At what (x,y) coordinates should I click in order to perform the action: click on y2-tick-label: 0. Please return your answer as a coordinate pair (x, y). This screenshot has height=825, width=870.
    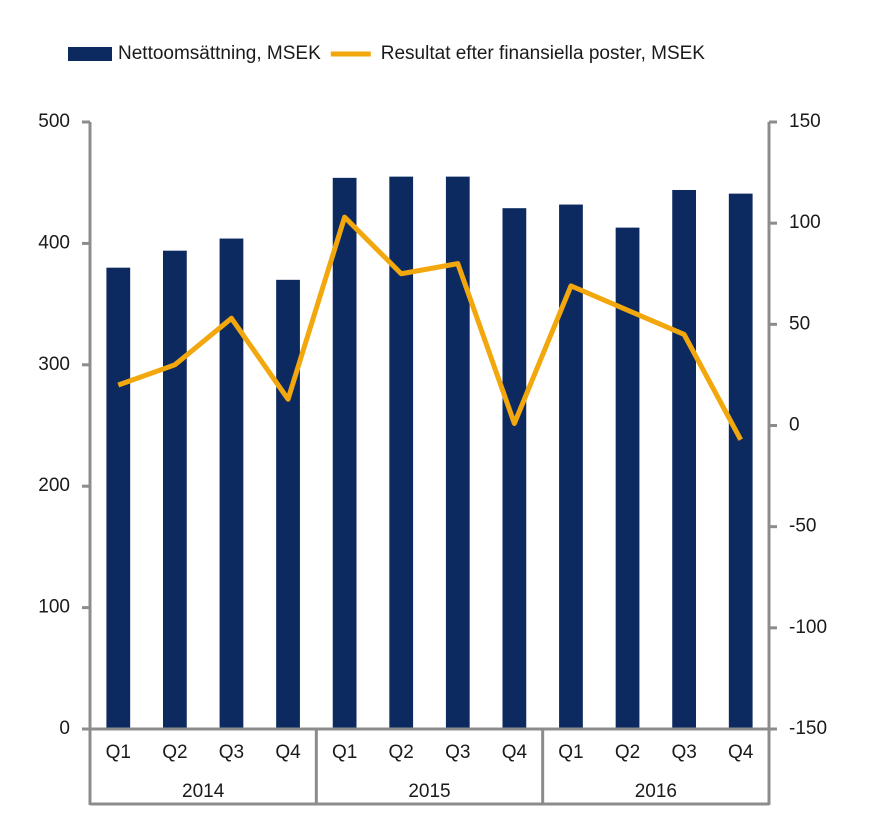
    Looking at the image, I should click on (794, 425).